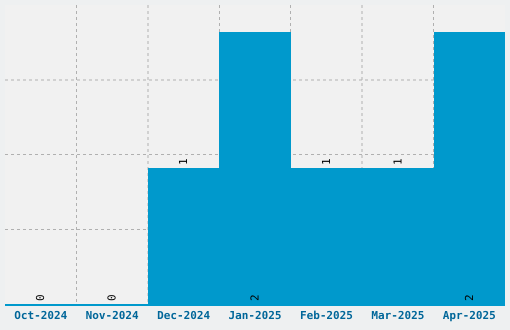 The height and width of the screenshot is (330, 510). What do you see at coordinates (113, 315) in the screenshot?
I see `x-tick-label: Nov-2024` at bounding box center [113, 315].